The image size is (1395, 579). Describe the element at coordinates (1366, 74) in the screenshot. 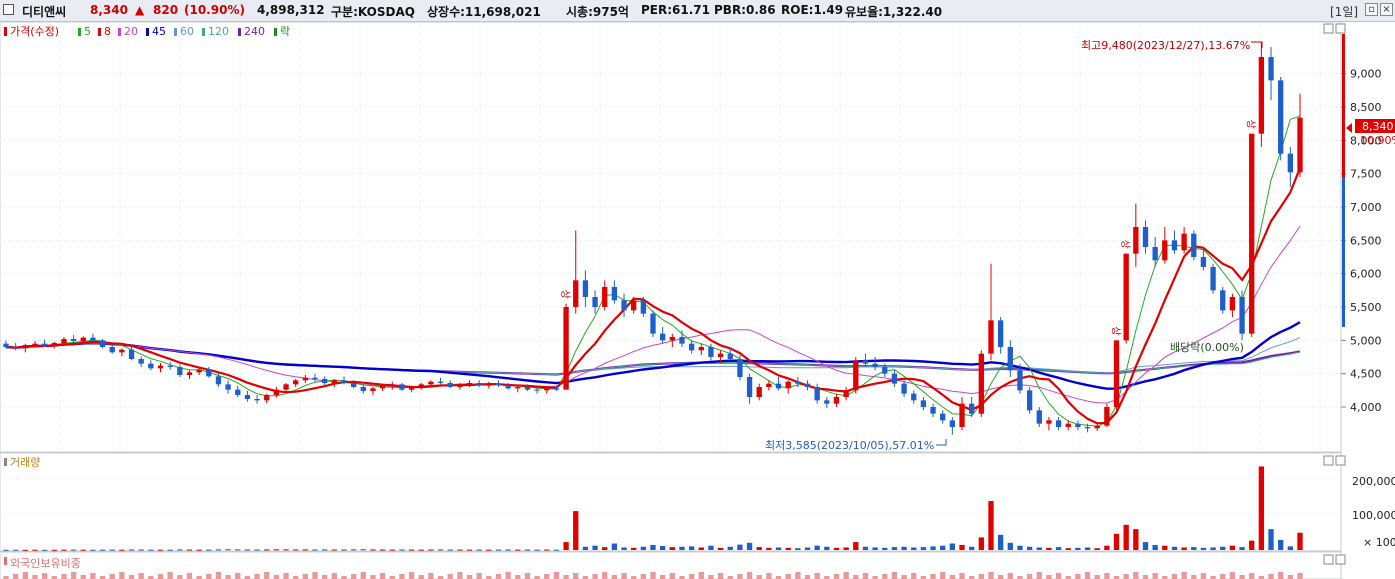

I see `price-tick-label: 9,000` at that location.